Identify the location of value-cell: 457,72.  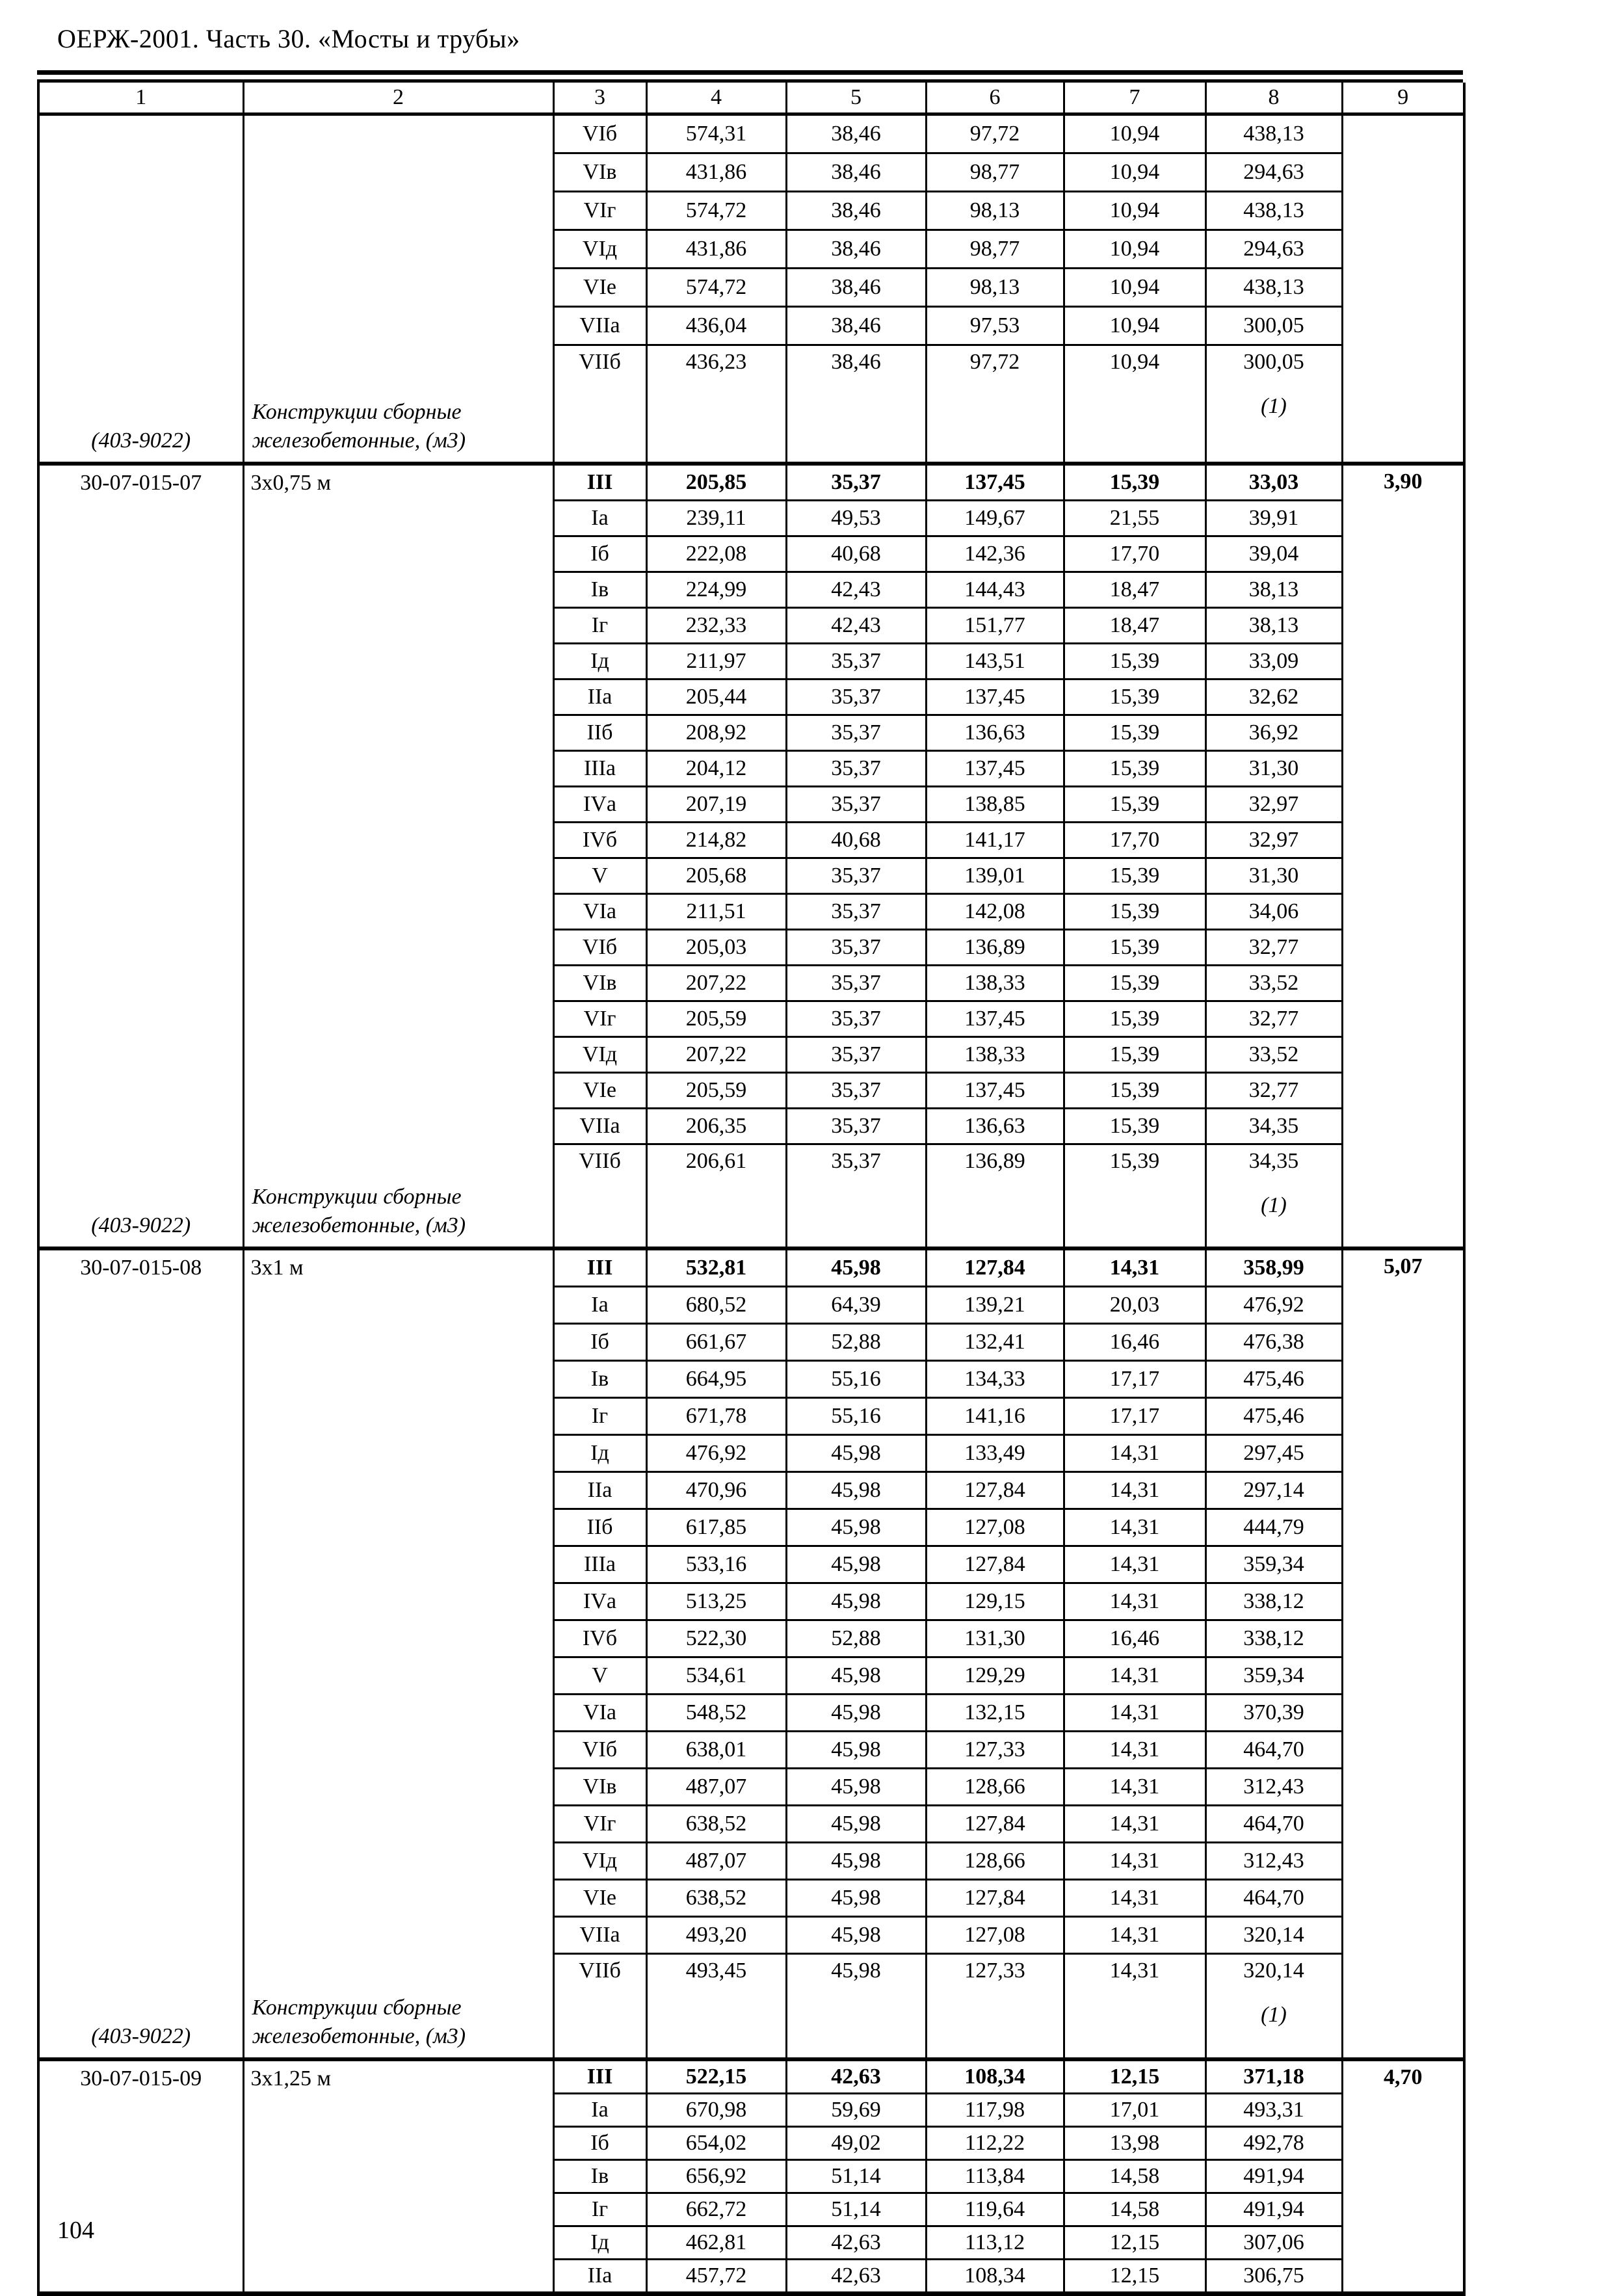
(716, 2276).